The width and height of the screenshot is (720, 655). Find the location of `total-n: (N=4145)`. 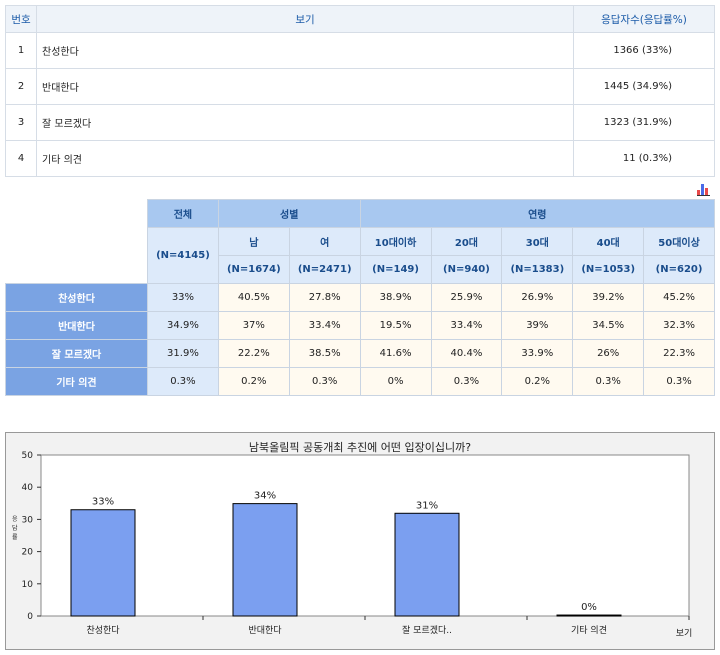

total-n: (N=4145) is located at coordinates (183, 255).